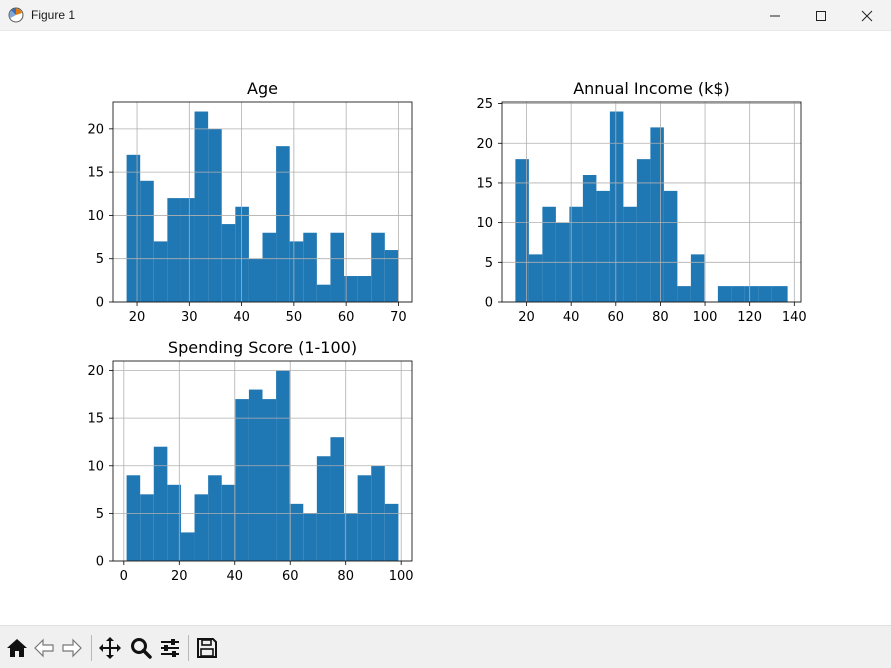 Image resolution: width=891 pixels, height=668 pixels. I want to click on save-button, so click(207, 648).